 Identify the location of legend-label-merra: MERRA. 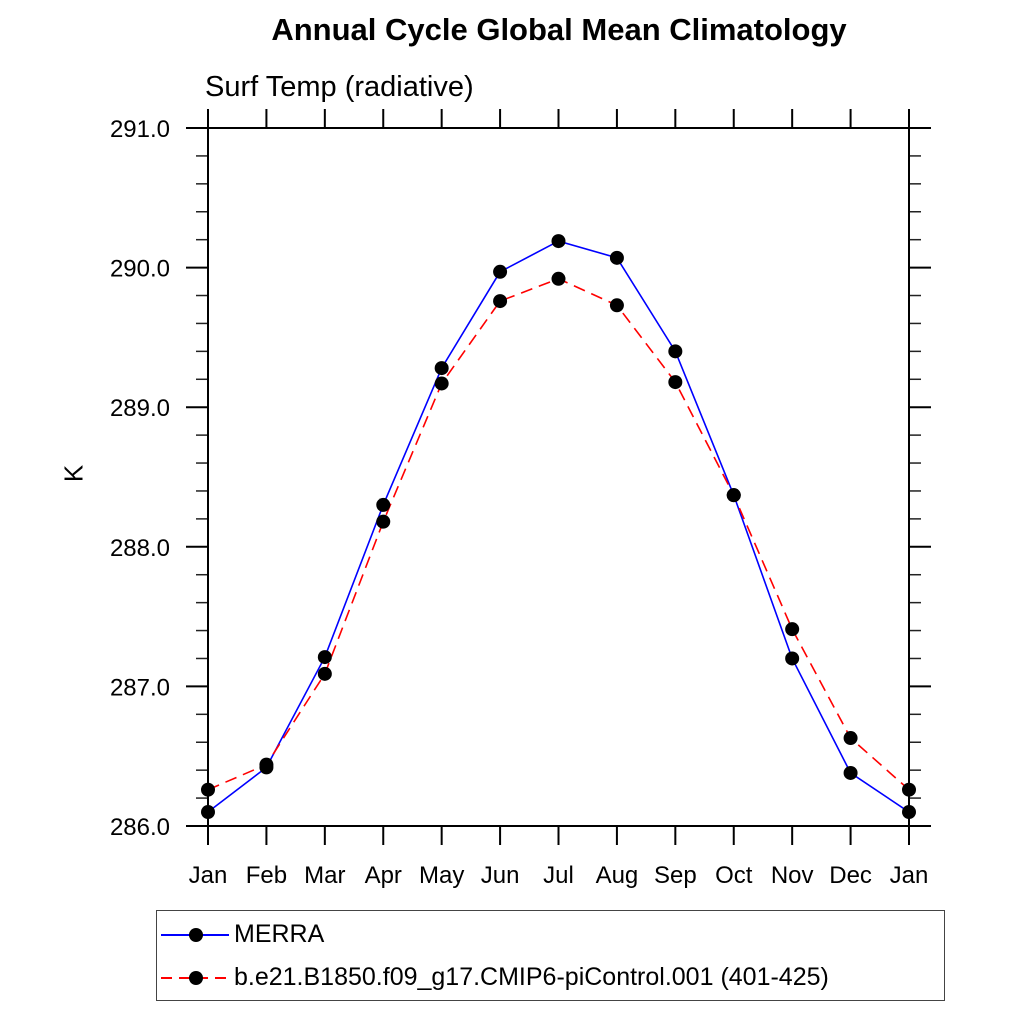
(279, 934).